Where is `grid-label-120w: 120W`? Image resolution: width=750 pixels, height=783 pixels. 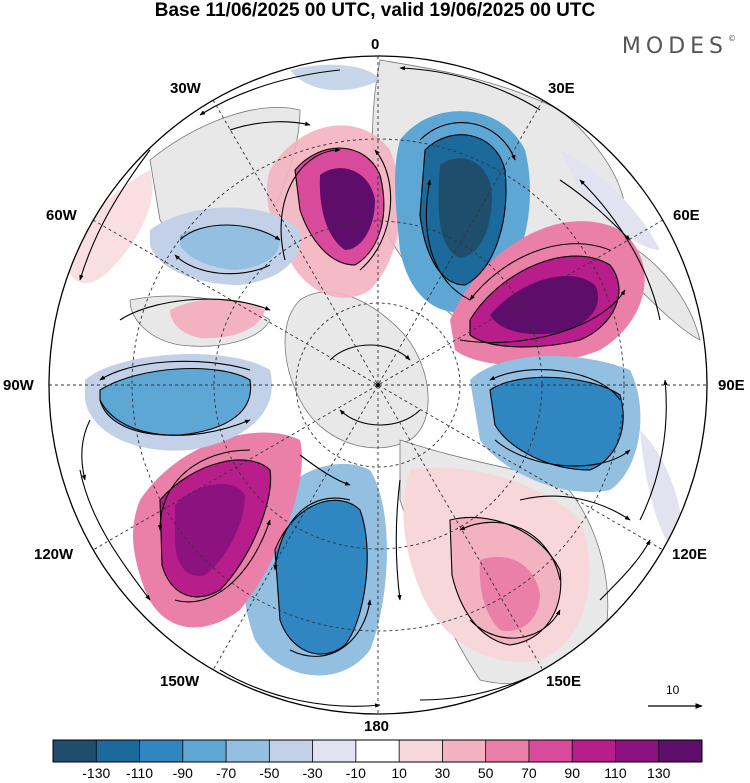
grid-label-120w: 120W is located at coordinates (54, 554).